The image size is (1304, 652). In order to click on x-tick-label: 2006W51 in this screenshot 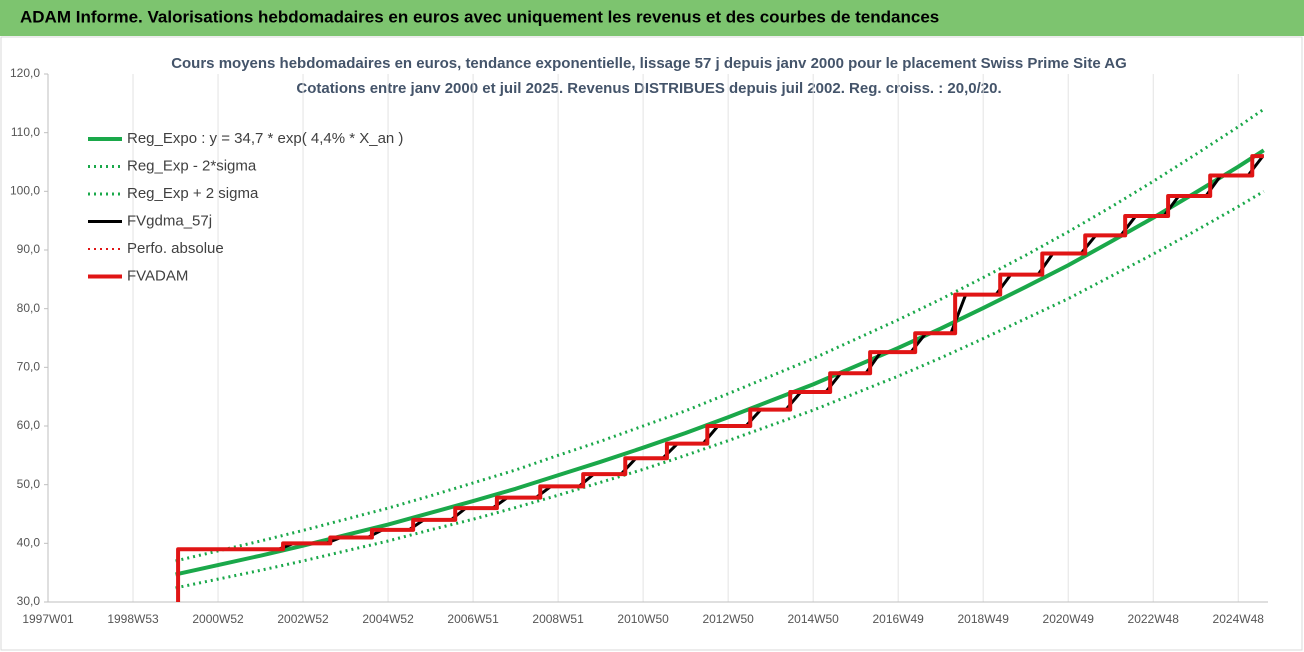, I will do `click(473, 619)`.